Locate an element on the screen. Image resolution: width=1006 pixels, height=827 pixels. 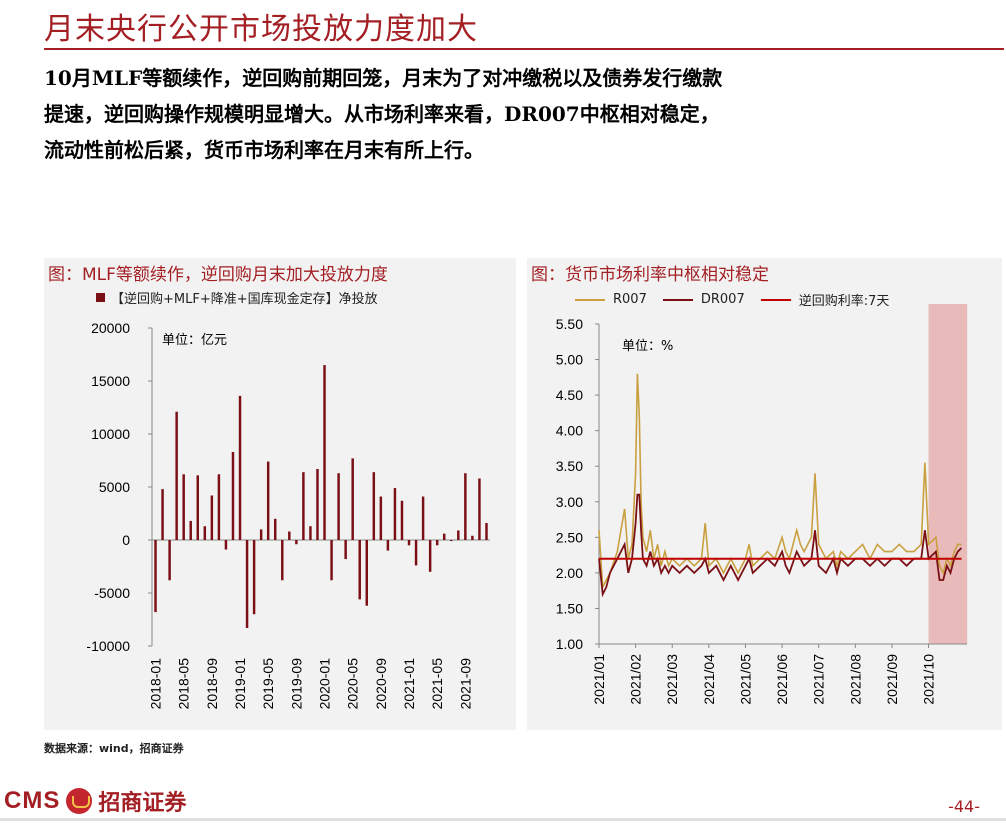
line-x-tick-label: 2021/06 is located at coordinates (782, 679).